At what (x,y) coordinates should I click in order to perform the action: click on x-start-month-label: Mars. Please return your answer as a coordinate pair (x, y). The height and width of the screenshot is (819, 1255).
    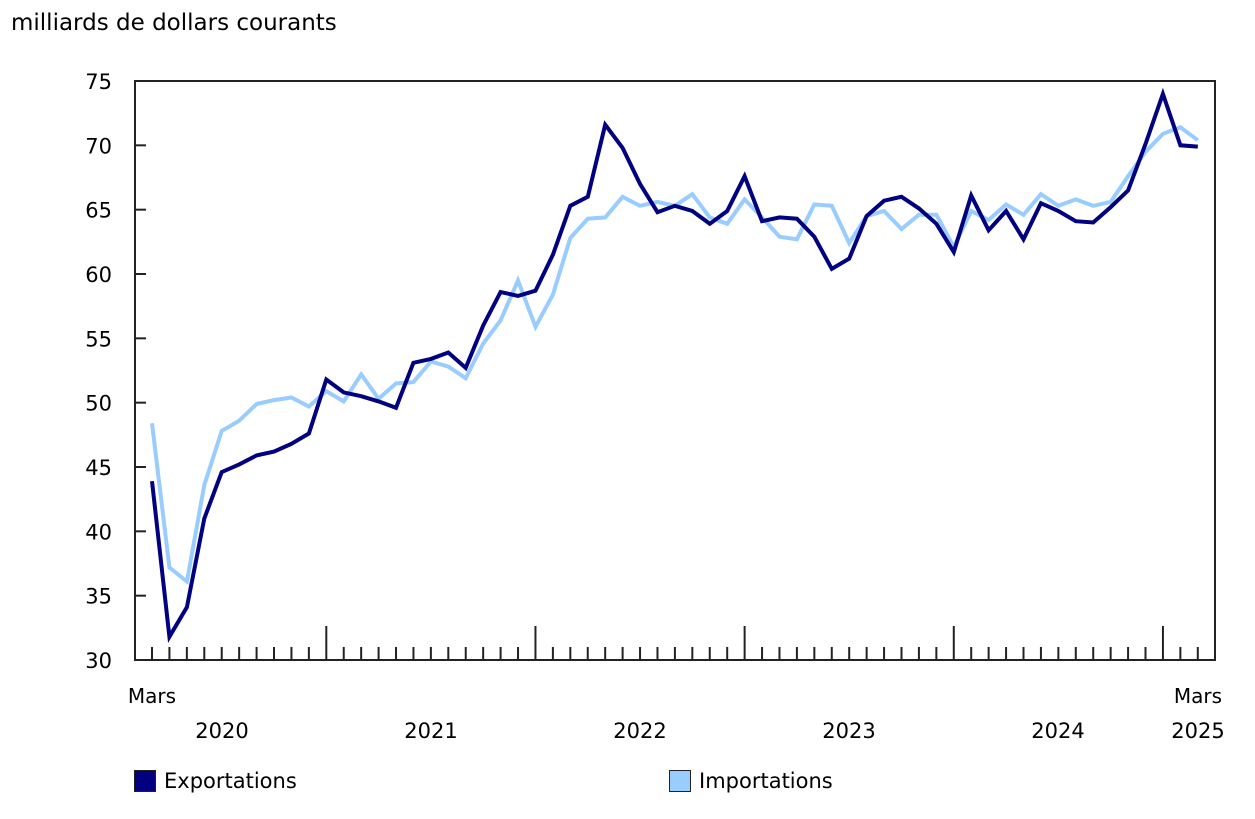
    Looking at the image, I should click on (152, 696).